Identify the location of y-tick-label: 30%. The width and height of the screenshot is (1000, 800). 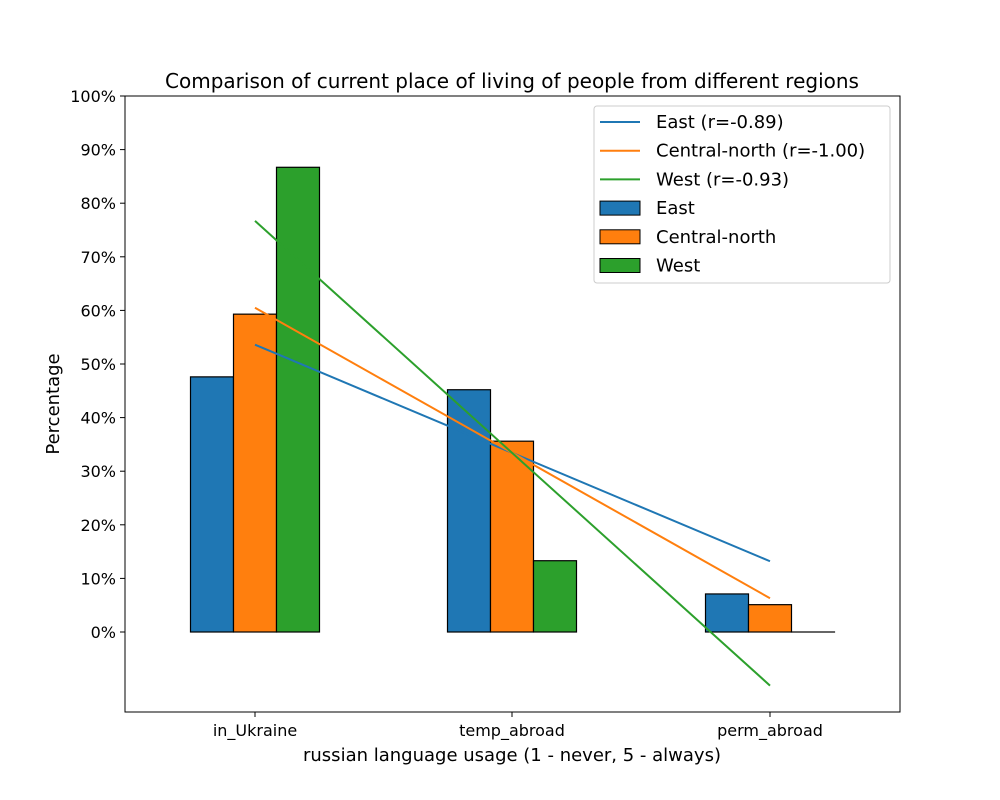
(98, 471).